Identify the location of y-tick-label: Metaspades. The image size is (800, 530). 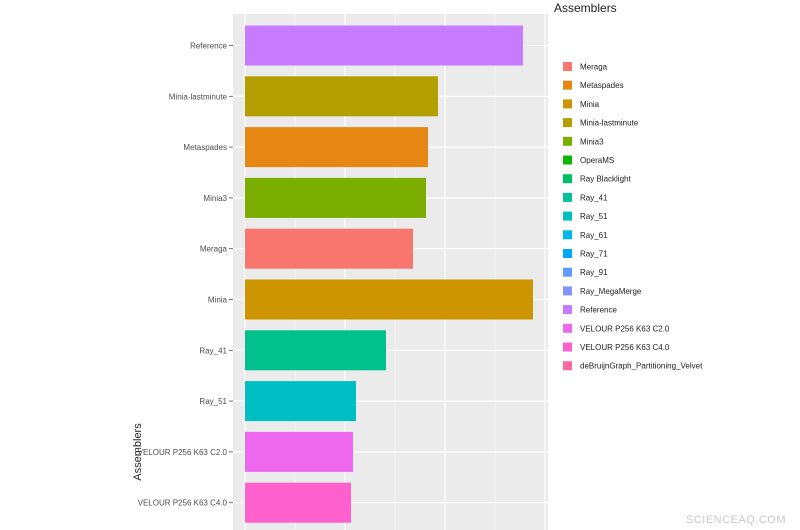
(205, 147).